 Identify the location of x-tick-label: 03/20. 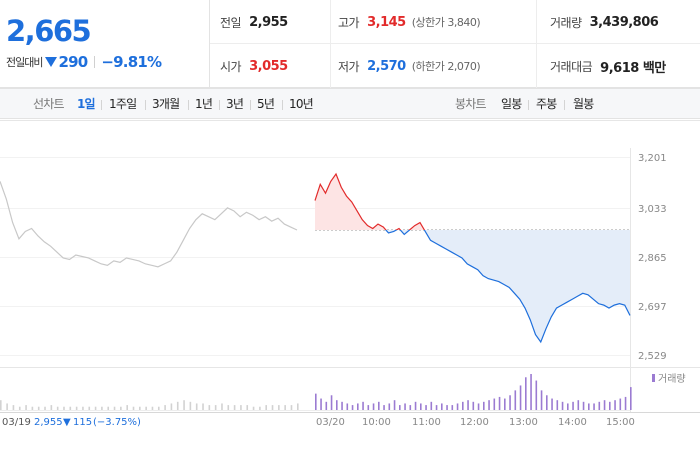
(330, 422).